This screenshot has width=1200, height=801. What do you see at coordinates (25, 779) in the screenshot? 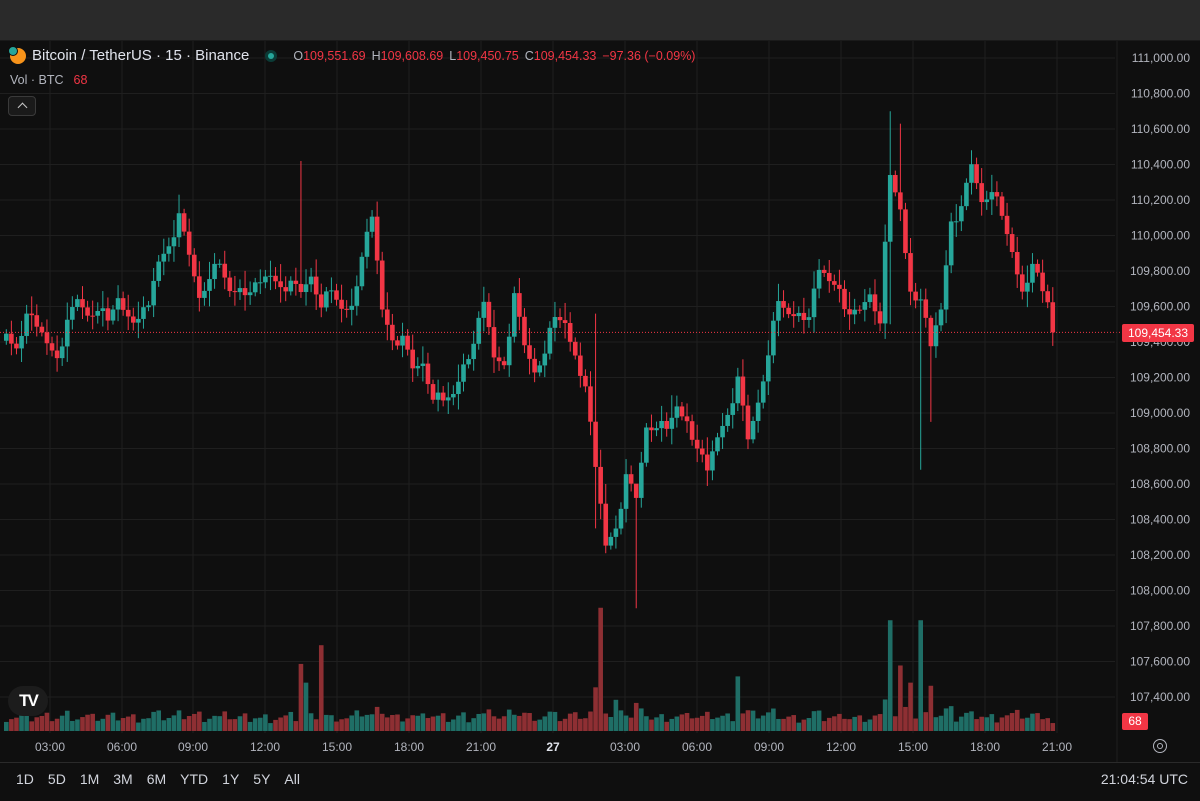
I see `range-button-1d: 1D` at bounding box center [25, 779].